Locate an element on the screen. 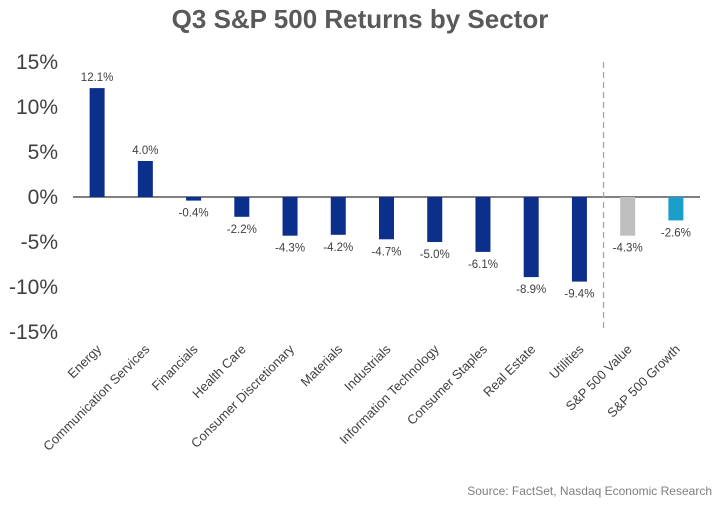  y-tick-label: 0% is located at coordinates (43, 197).